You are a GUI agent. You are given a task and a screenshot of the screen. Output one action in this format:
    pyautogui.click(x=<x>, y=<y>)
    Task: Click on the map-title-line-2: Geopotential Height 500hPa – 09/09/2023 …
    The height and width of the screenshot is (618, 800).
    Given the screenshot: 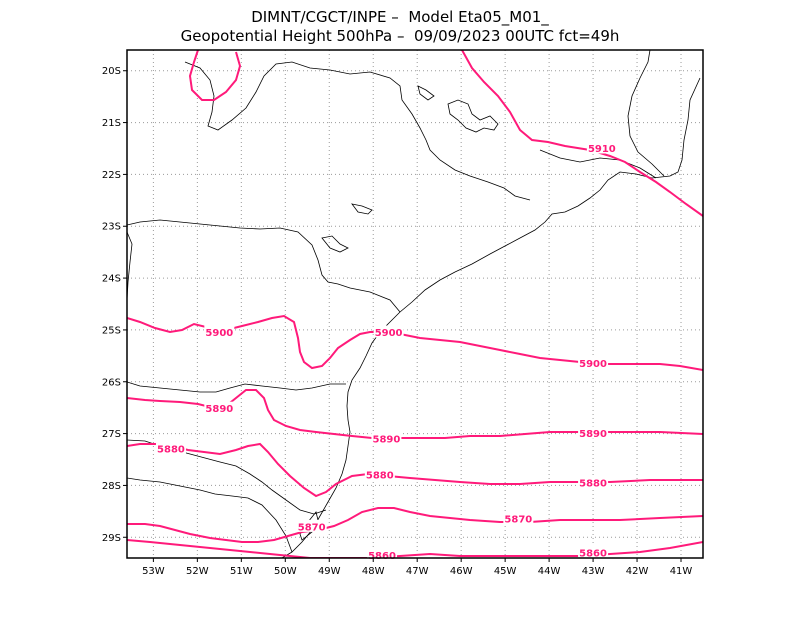 What is the action you would take?
    pyautogui.click(x=400, y=36)
    